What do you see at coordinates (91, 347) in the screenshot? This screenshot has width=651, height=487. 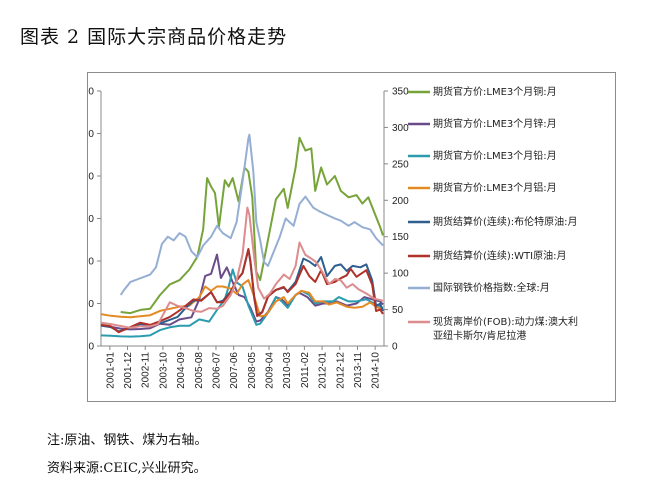 I see `y-left-tick-label: 0` at bounding box center [91, 347].